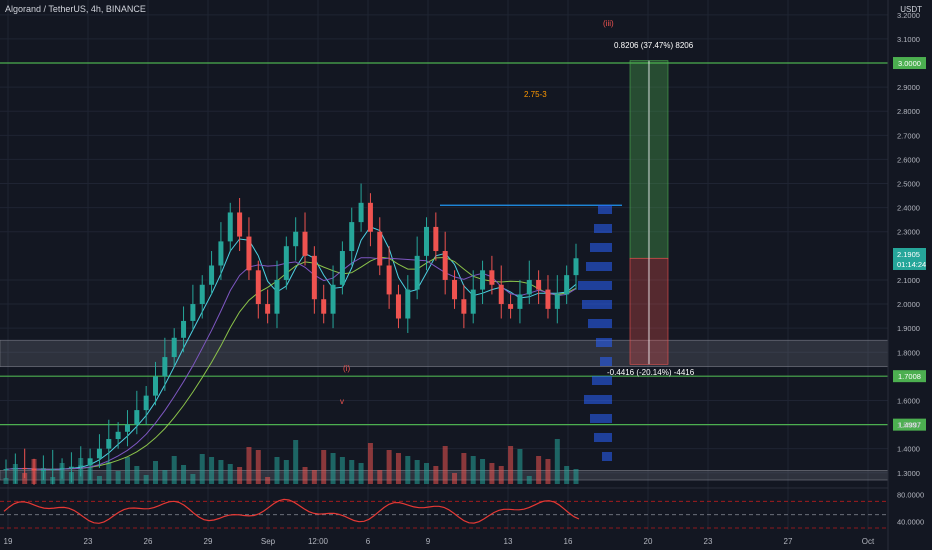 The image size is (932, 550). What do you see at coordinates (908, 87) in the screenshot?
I see `price-tick-label: 2.9000` at bounding box center [908, 87].